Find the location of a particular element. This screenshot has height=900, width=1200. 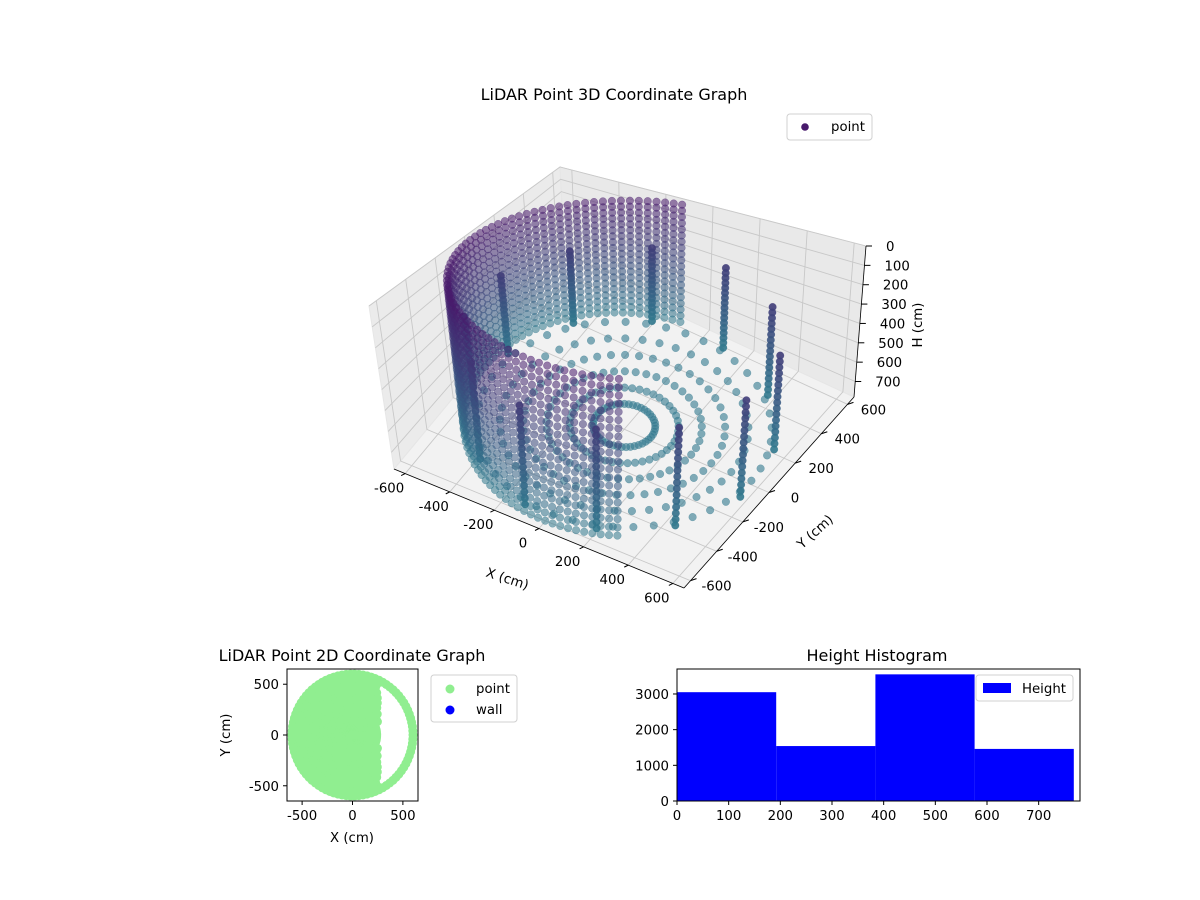

tick-hist-y-3: 3000 is located at coordinates (652, 695).